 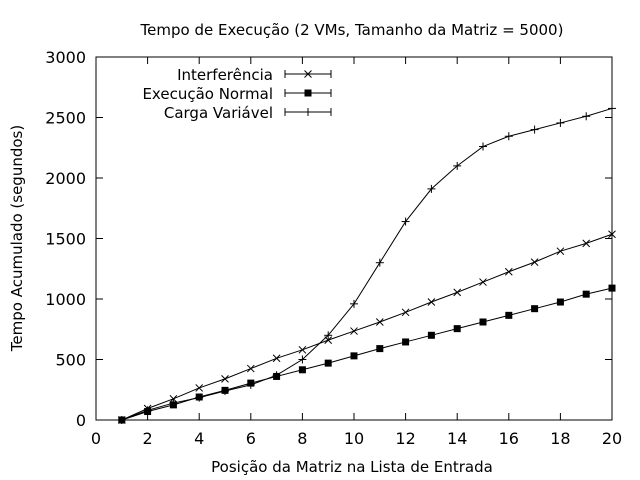 I want to click on legend-item: Interferência, so click(x=254, y=75).